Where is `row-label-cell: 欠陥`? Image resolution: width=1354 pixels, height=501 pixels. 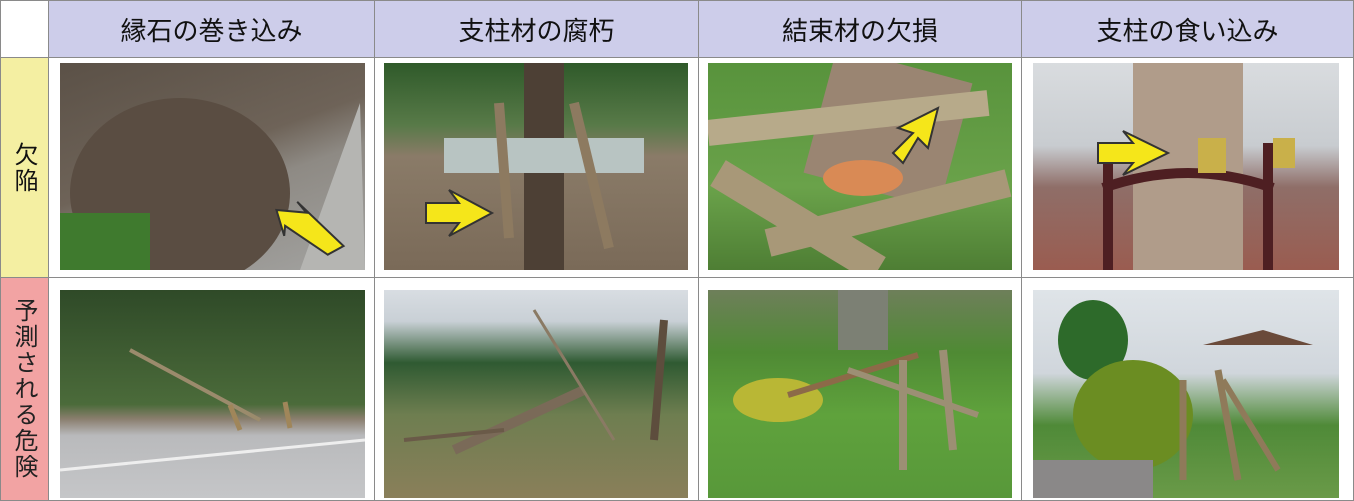
row-label-cell: 欠陥 is located at coordinates (24, 167).